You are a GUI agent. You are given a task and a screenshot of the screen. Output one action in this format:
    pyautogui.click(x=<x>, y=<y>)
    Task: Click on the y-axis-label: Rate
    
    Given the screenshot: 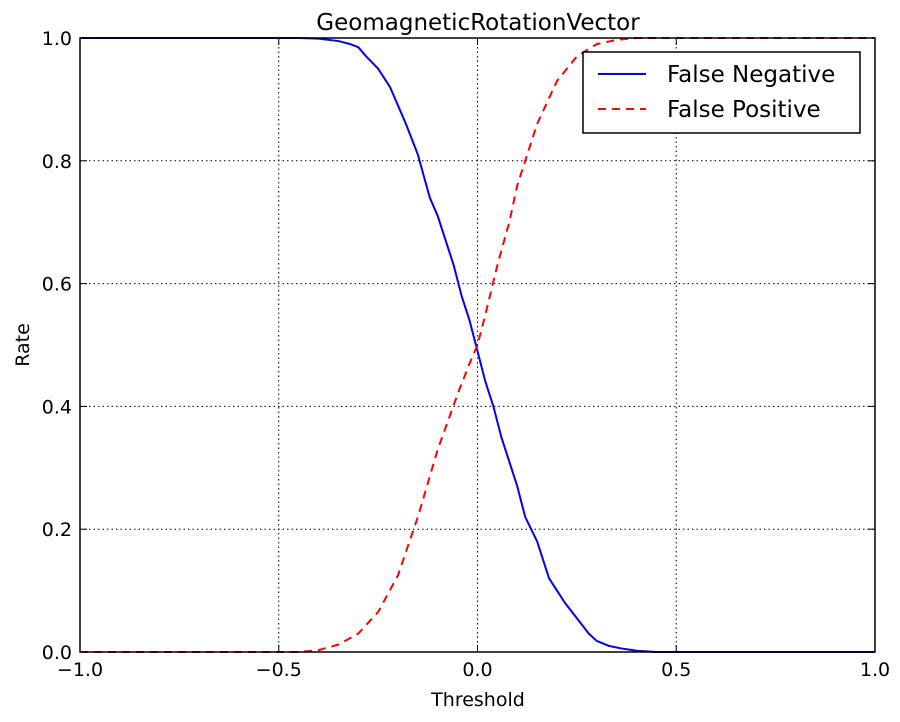 What is the action you would take?
    pyautogui.click(x=23, y=345)
    